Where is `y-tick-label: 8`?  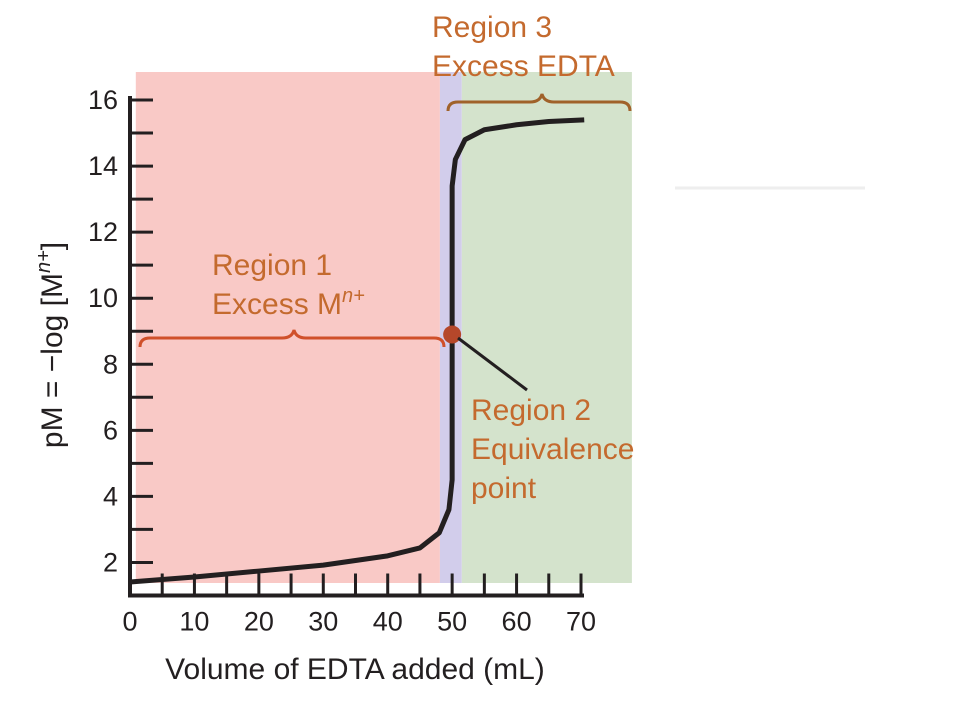
y-tick-label: 8 is located at coordinates (110, 364).